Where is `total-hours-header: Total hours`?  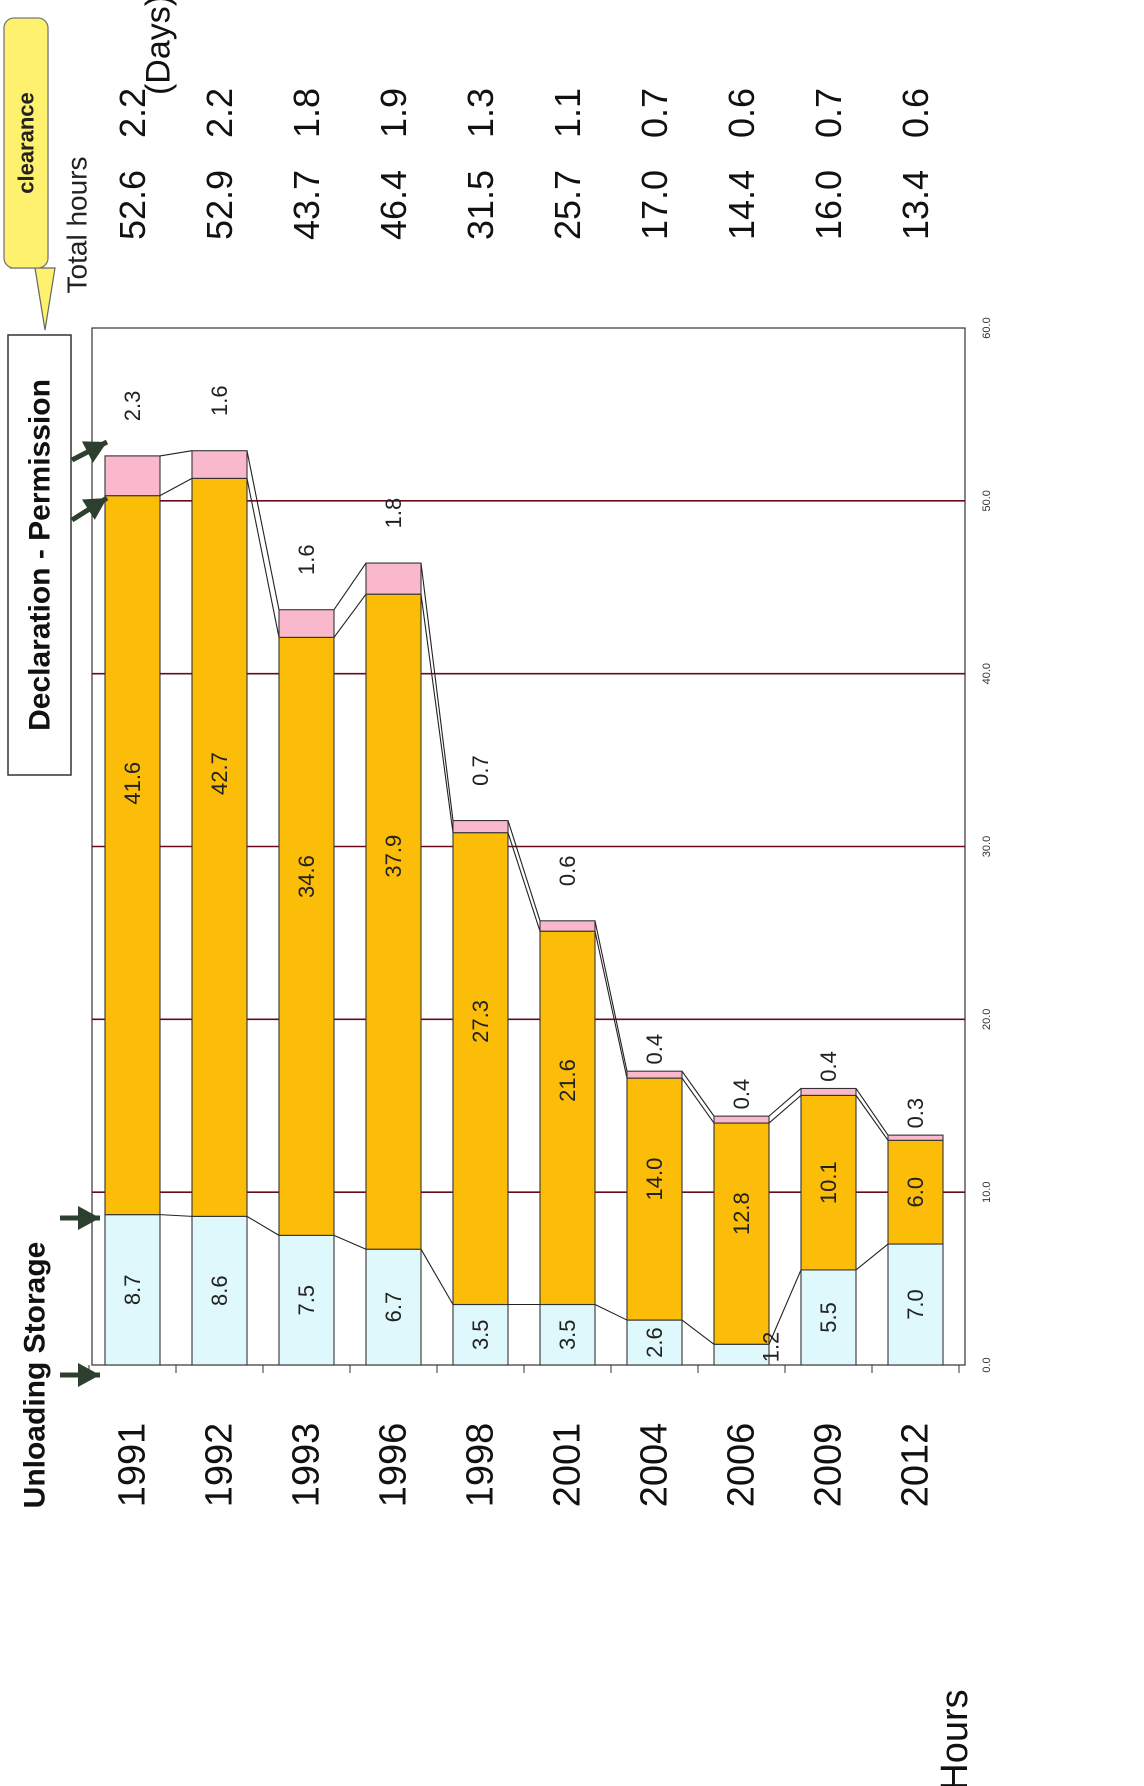 total-hours-header: Total hours is located at coordinates (77, 225).